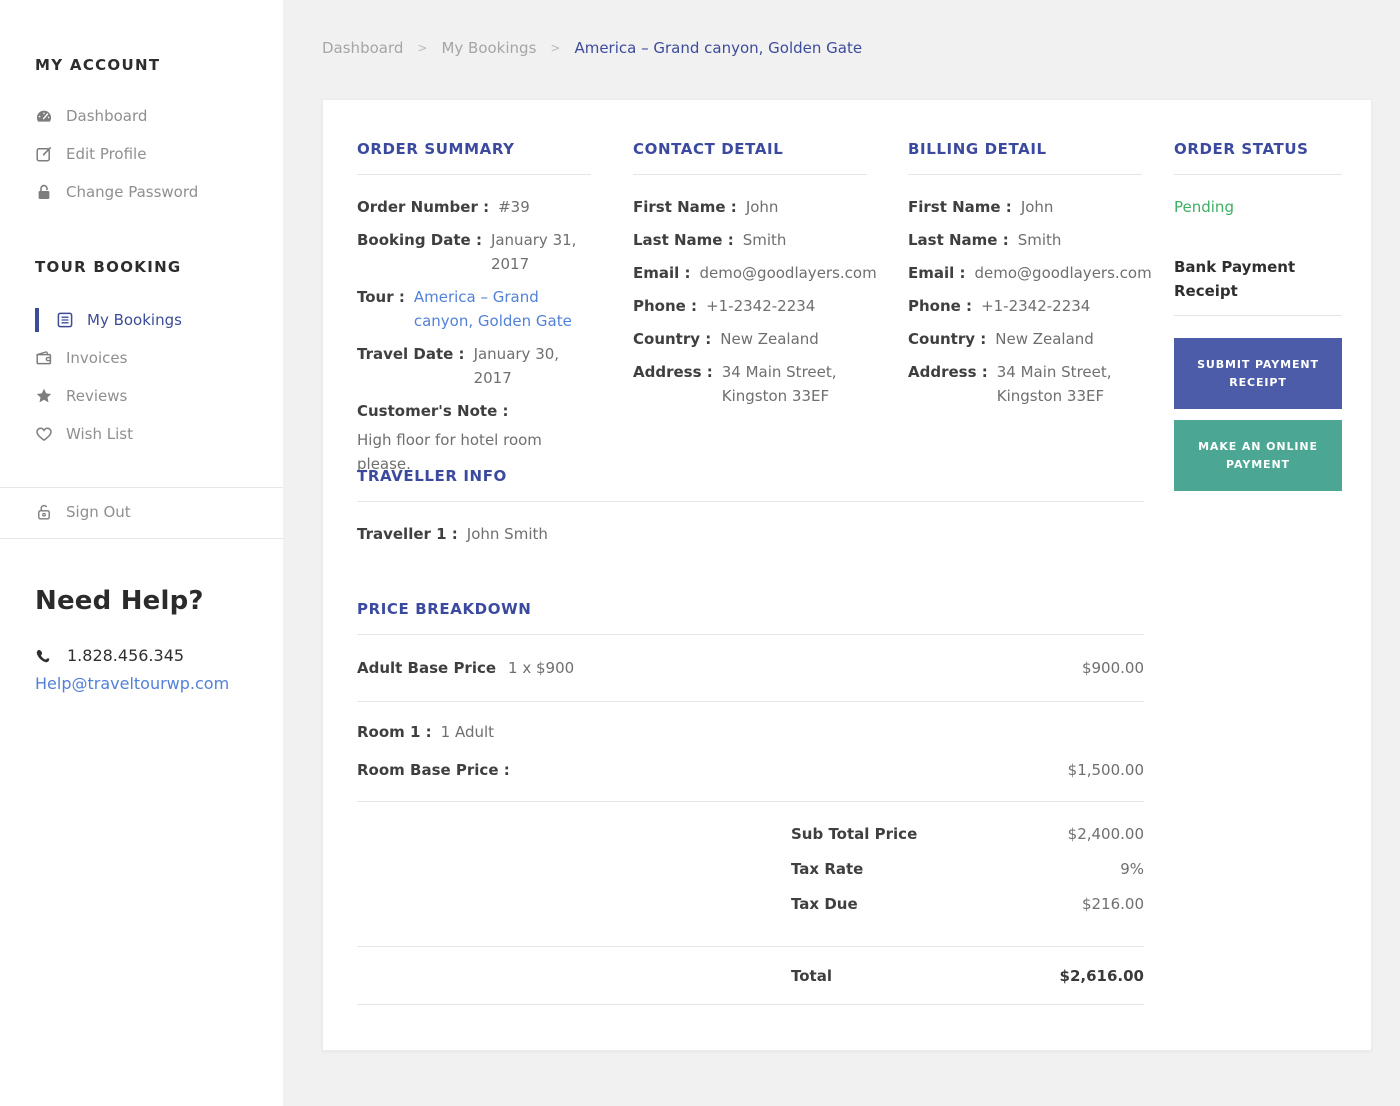  Describe the element at coordinates (1112, 904) in the screenshot. I see `total-value: $216.00` at that location.